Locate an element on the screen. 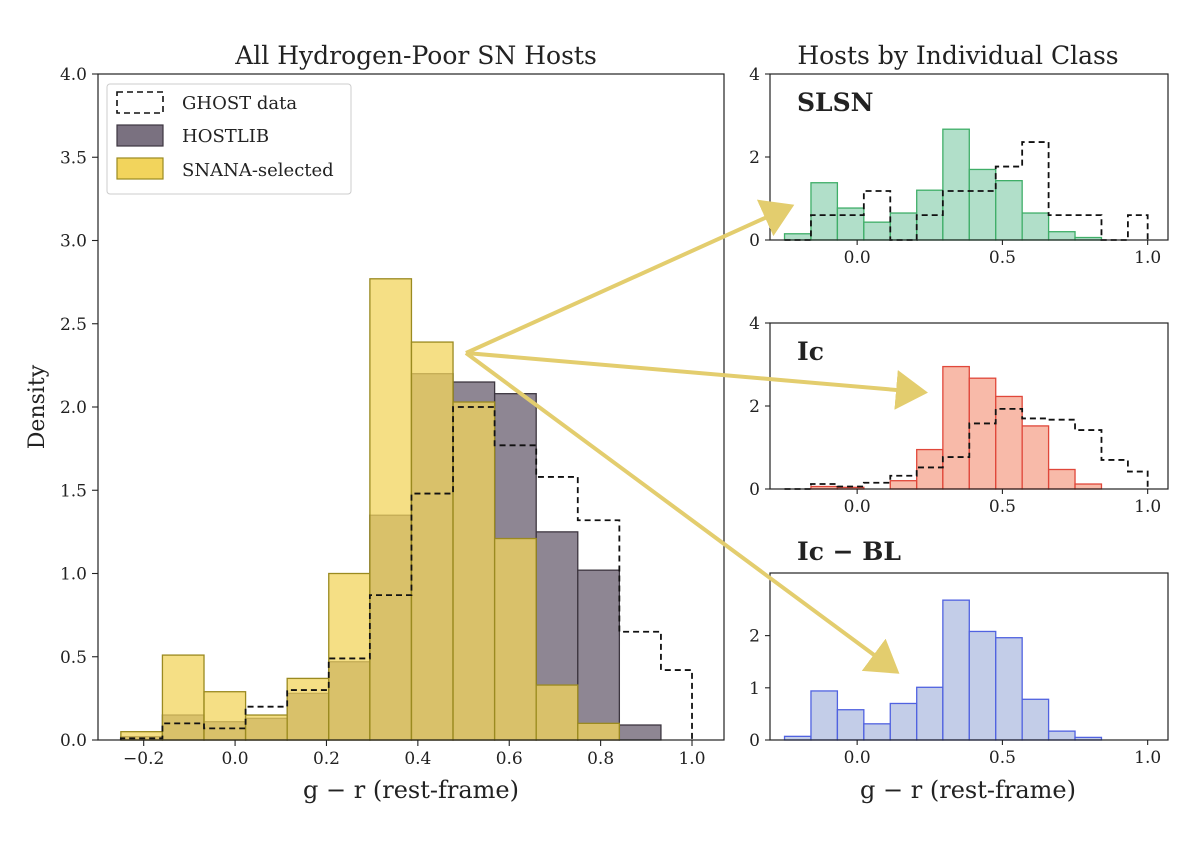 This screenshot has width=1196, height=850. main-hostlib-bar is located at coordinates (640, 732).